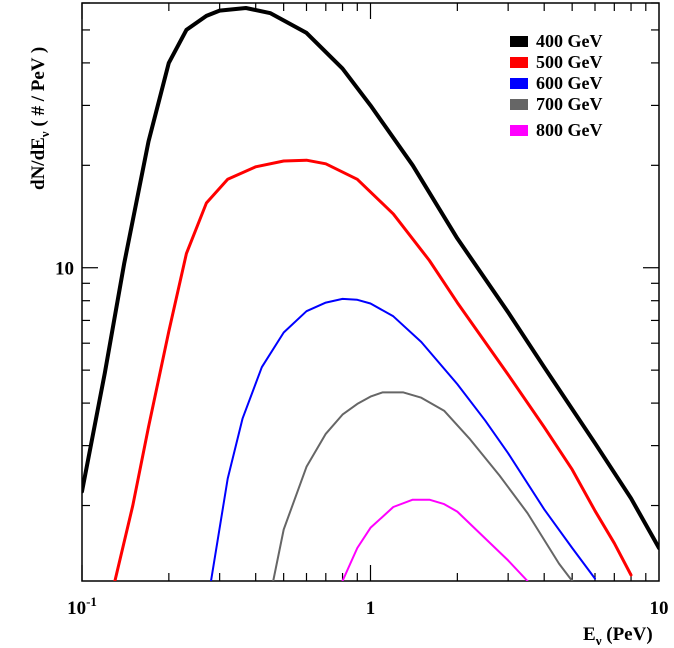  Describe the element at coordinates (598, 640) in the screenshot. I see `x-axis-title-sub: ν` at that location.